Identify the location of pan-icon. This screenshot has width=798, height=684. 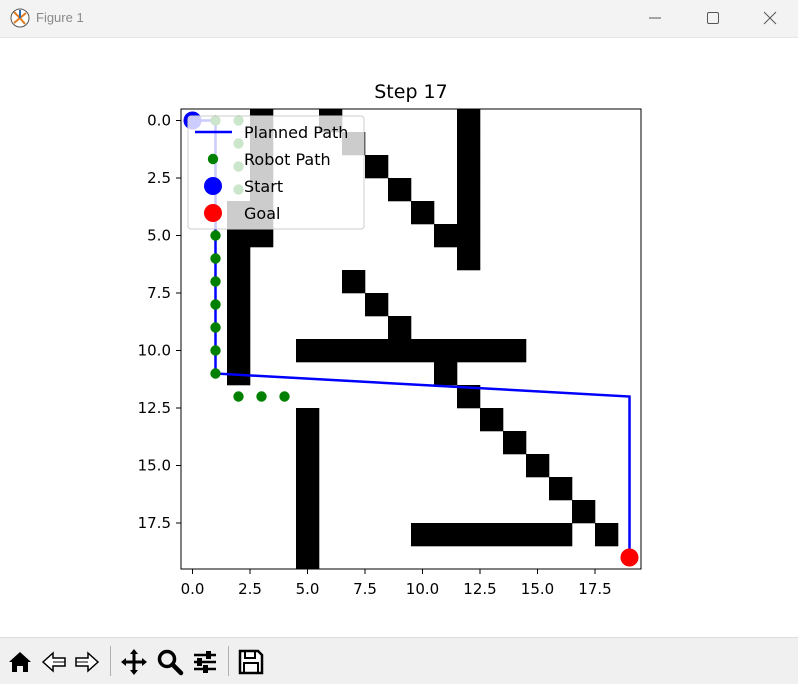
(134, 662).